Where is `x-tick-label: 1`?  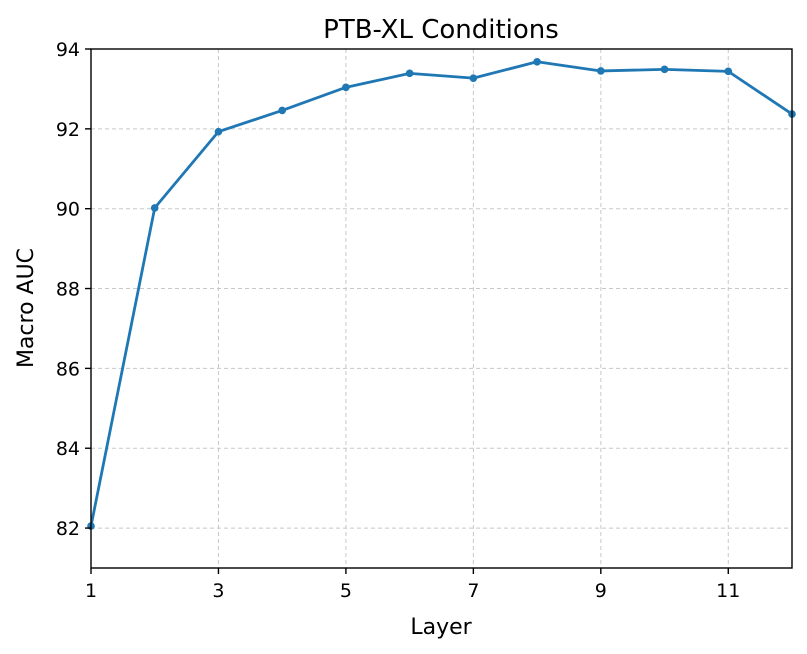 x-tick-label: 1 is located at coordinates (91, 591).